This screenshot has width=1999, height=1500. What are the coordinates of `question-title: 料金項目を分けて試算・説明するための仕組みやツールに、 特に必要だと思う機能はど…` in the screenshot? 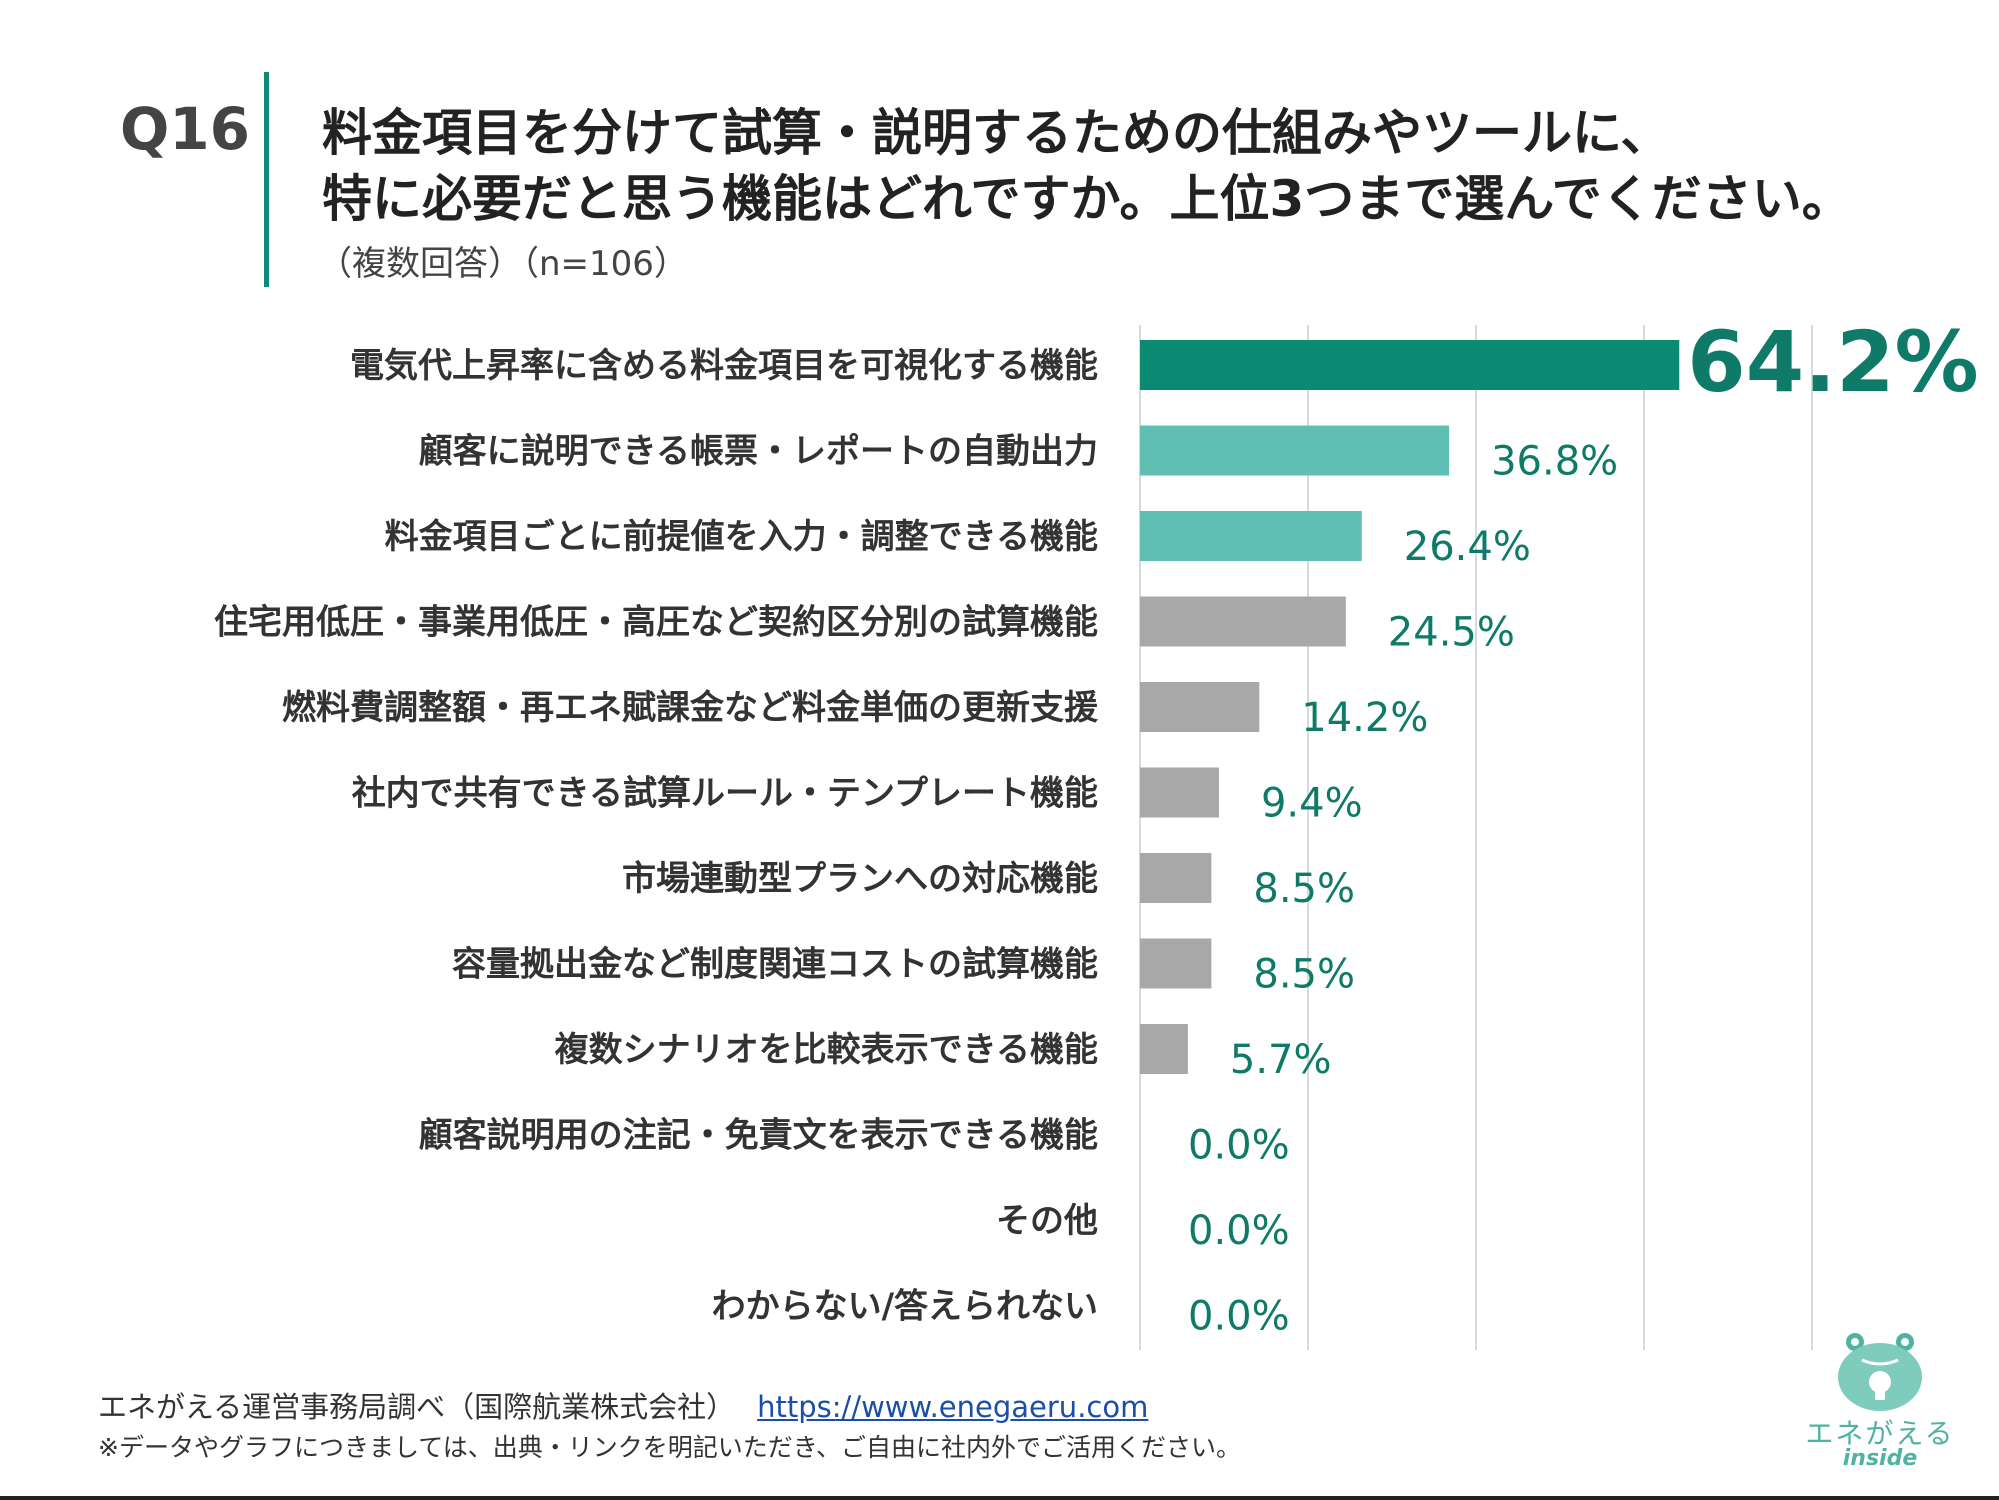 It's located at (1157, 166).